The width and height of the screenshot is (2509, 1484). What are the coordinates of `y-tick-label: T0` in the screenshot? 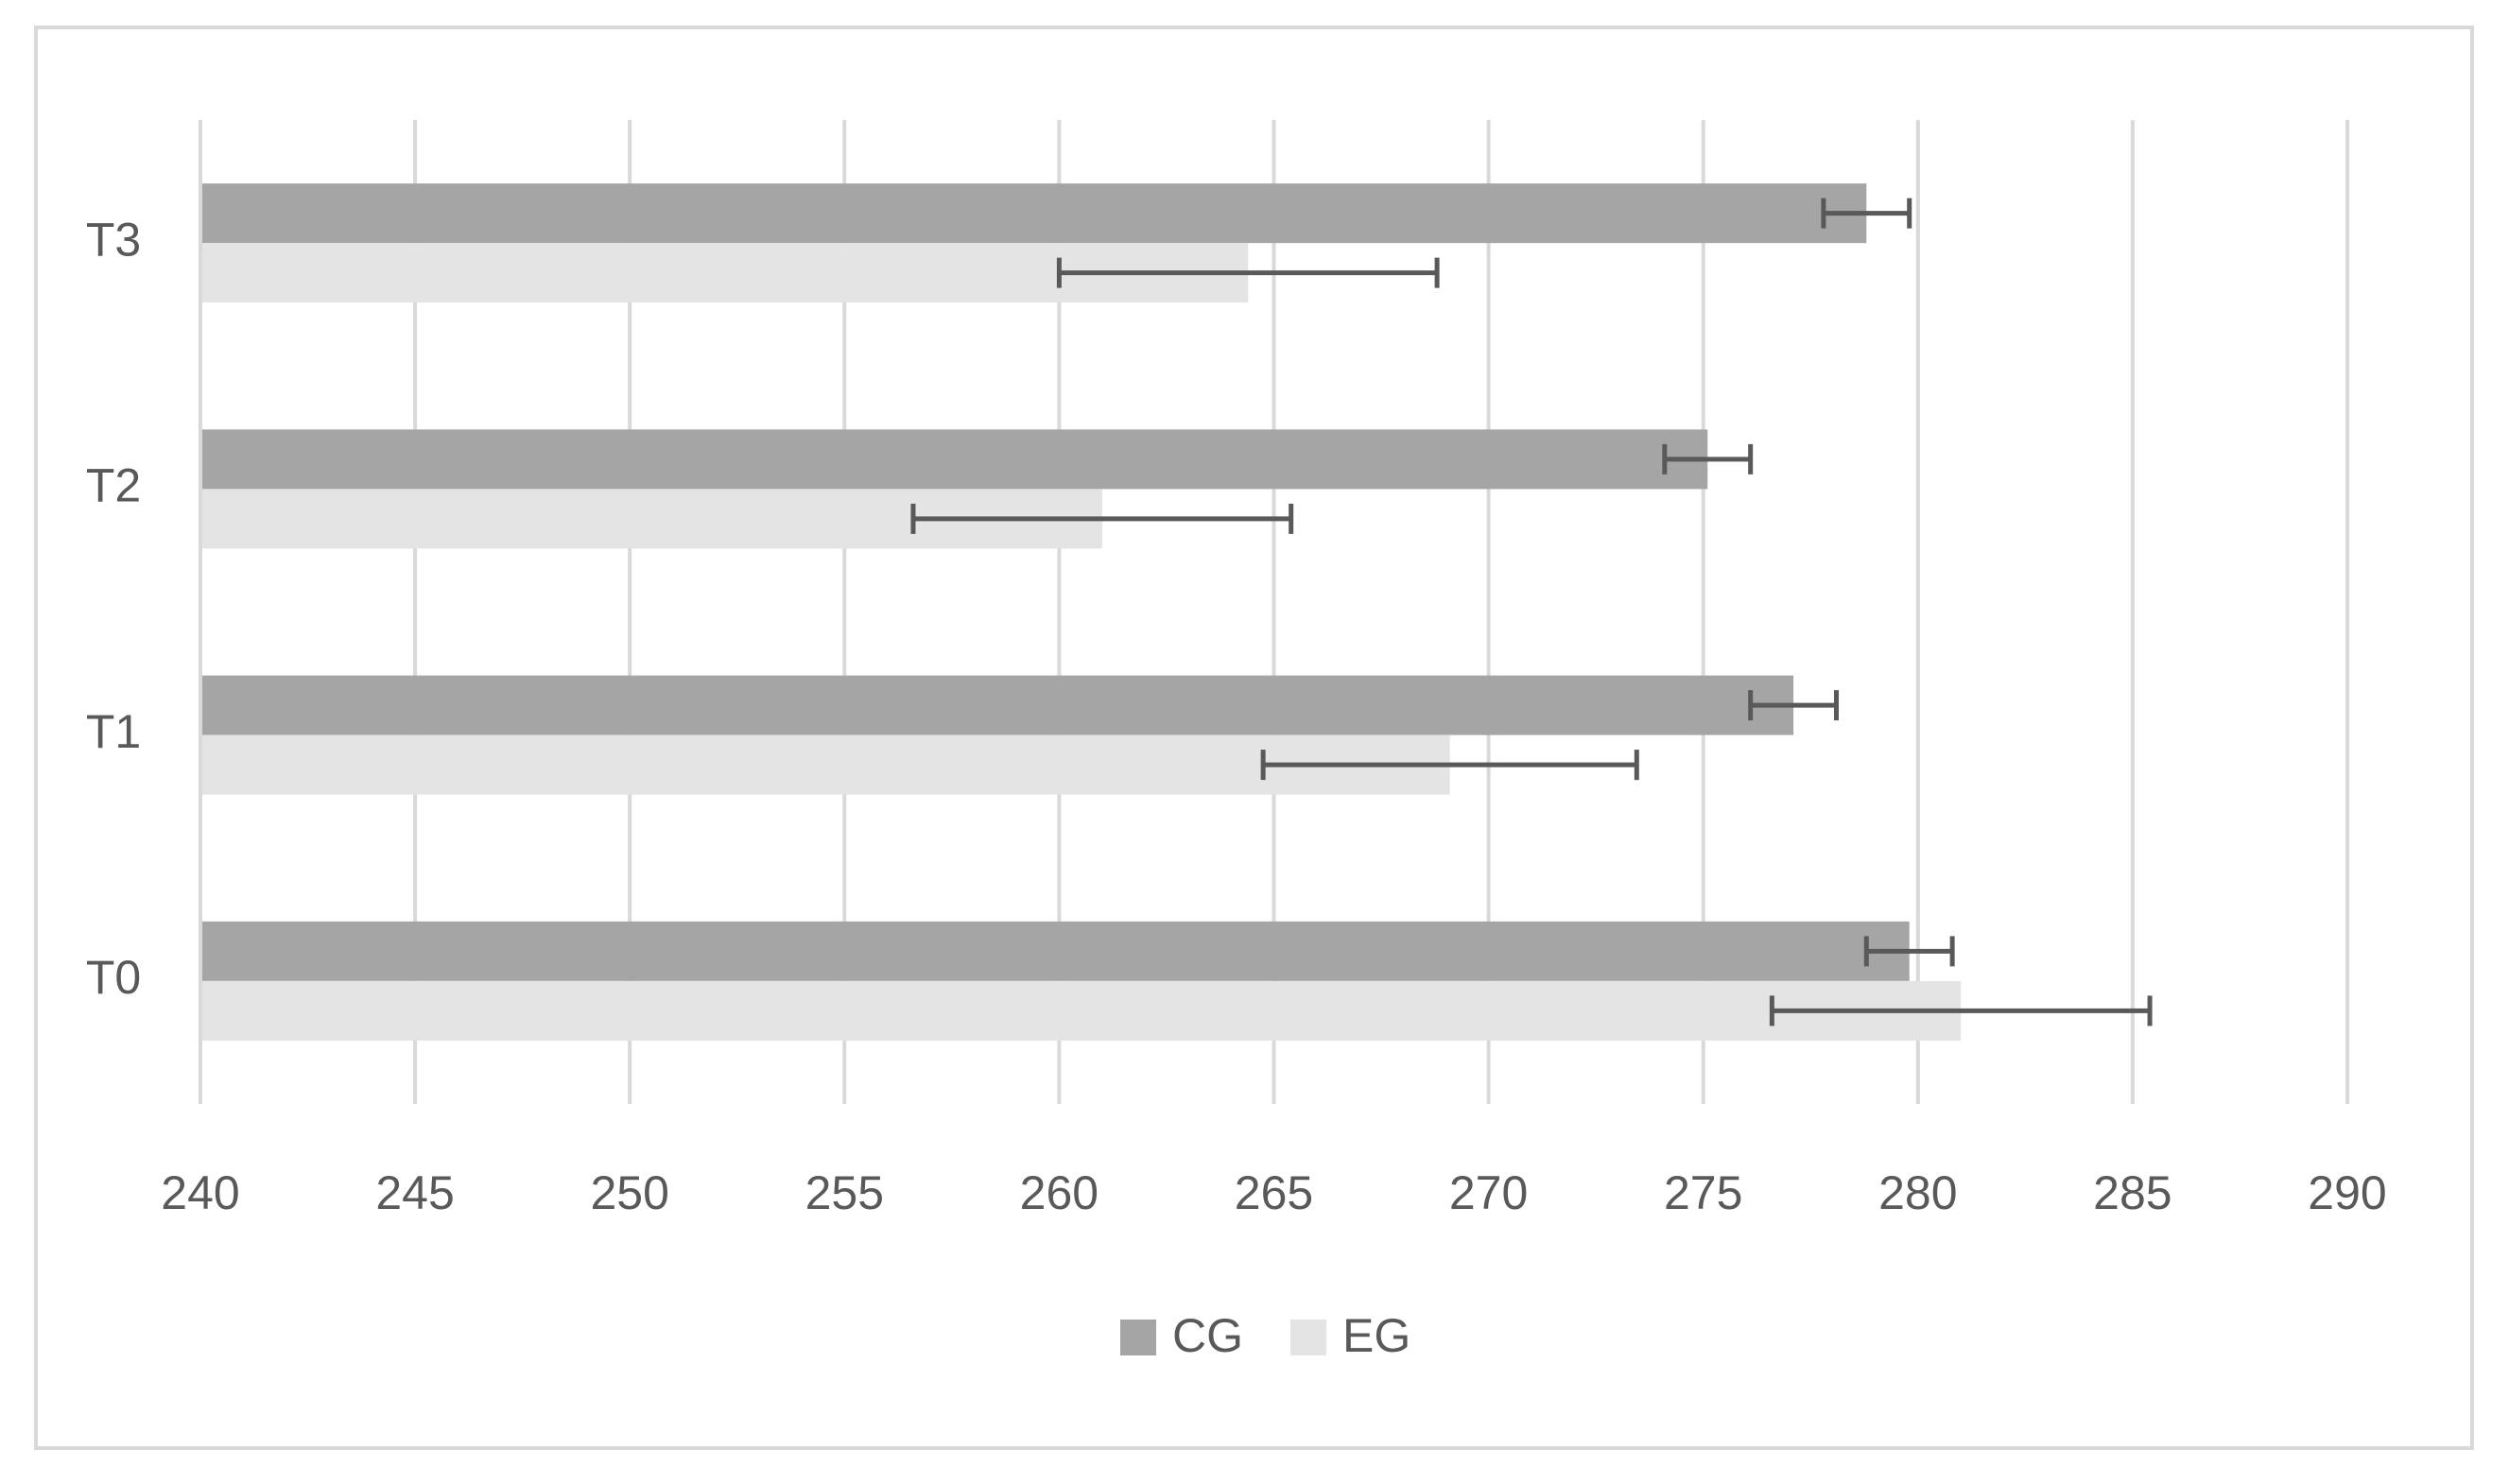 It's located at (114, 977).